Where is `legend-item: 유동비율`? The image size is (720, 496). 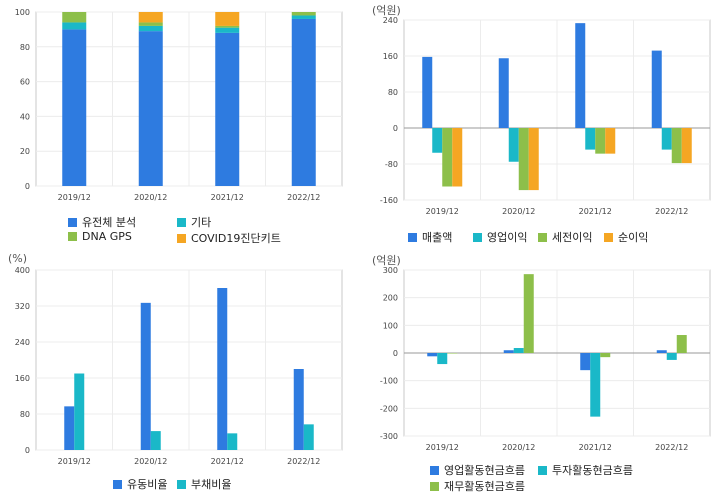
legend-item: 유동비율 is located at coordinates (140, 484).